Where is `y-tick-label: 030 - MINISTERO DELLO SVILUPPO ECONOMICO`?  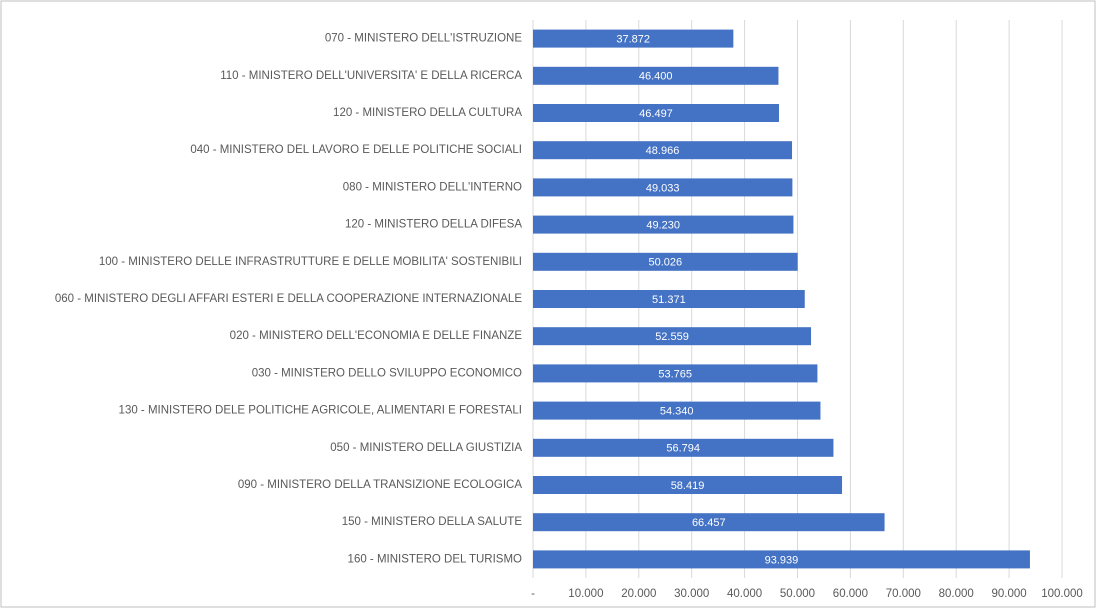 y-tick-label: 030 - MINISTERO DELLO SVILUPPO ECONOMICO is located at coordinates (387, 373).